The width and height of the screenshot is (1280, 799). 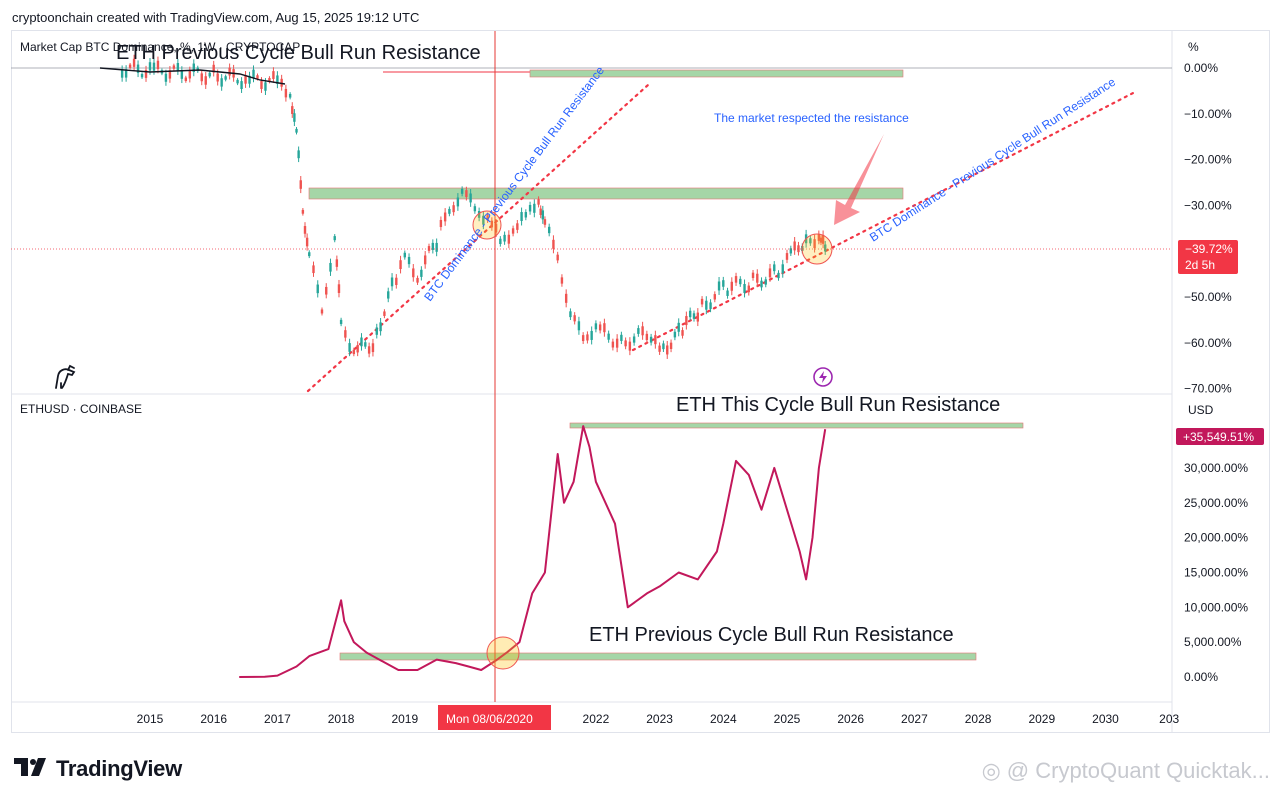 What do you see at coordinates (487, 225) in the screenshot?
I see `highlight-circle-2020` at bounding box center [487, 225].